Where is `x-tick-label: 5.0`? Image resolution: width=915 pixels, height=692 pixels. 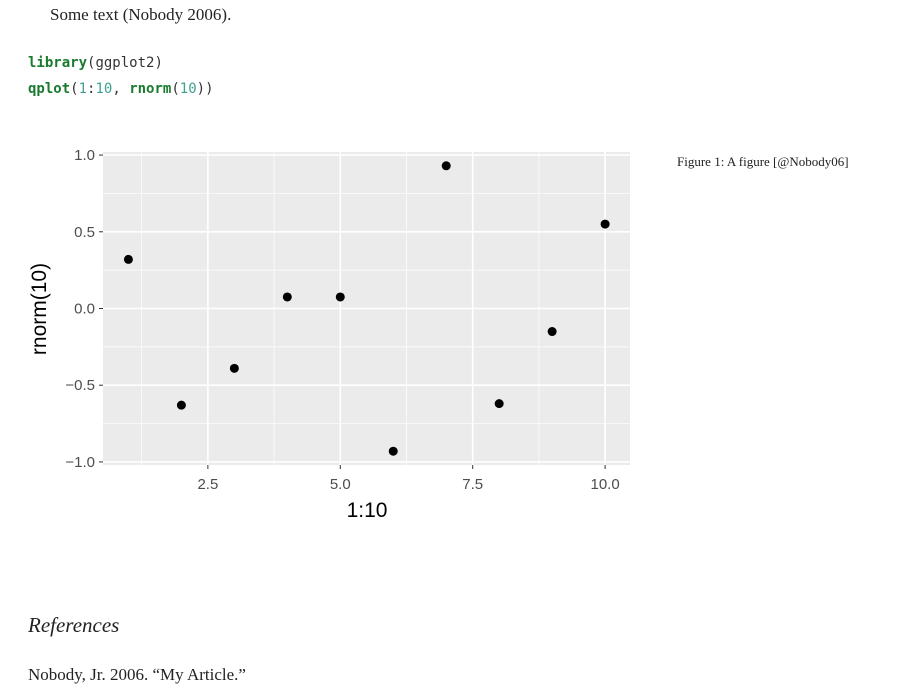 x-tick-label: 5.0 is located at coordinates (340, 484).